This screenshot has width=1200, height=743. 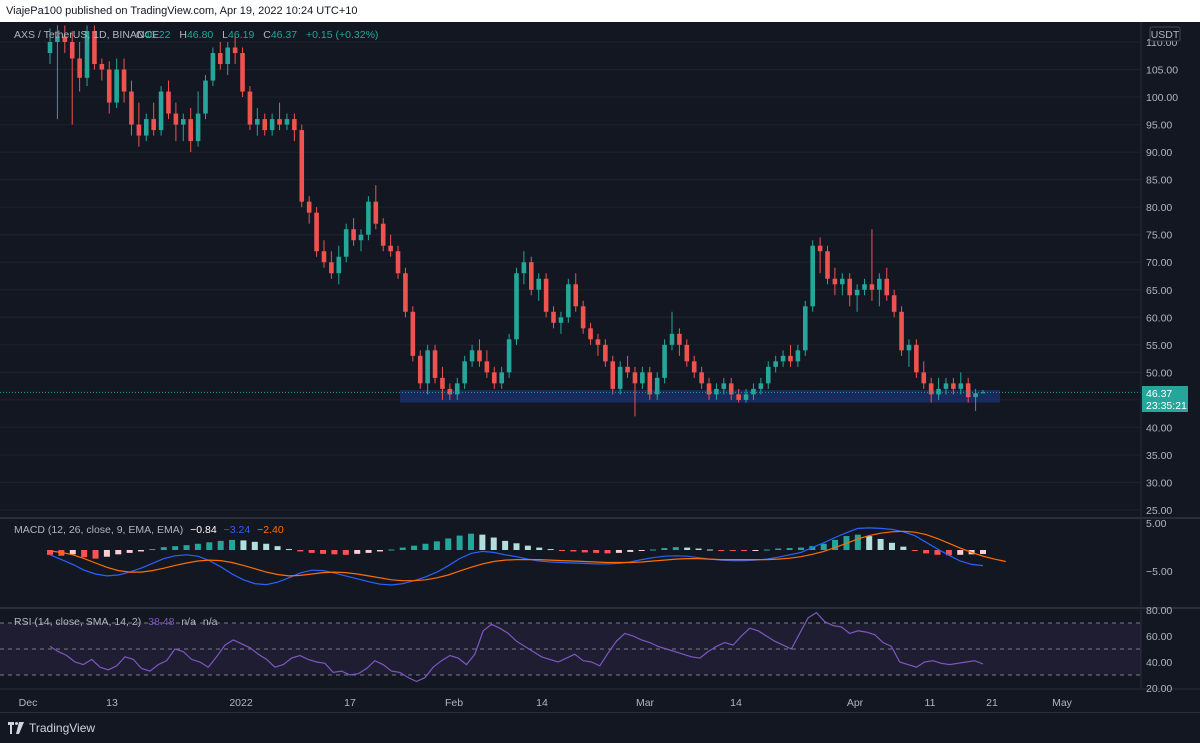 What do you see at coordinates (237, 530) in the screenshot?
I see `macd-line-value: −3.24` at bounding box center [237, 530].